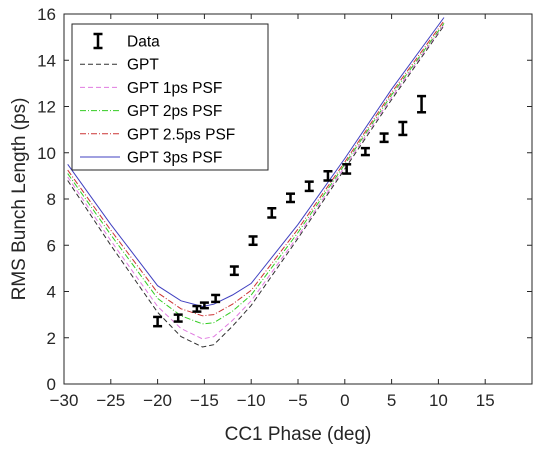 The width and height of the screenshot is (550, 449). I want to click on x-tick-label: −25, so click(110, 400).